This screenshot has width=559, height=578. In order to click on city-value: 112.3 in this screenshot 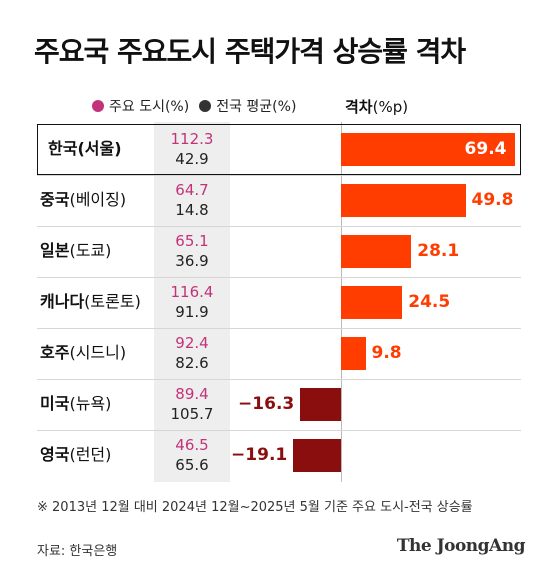, I will do `click(192, 139)`.